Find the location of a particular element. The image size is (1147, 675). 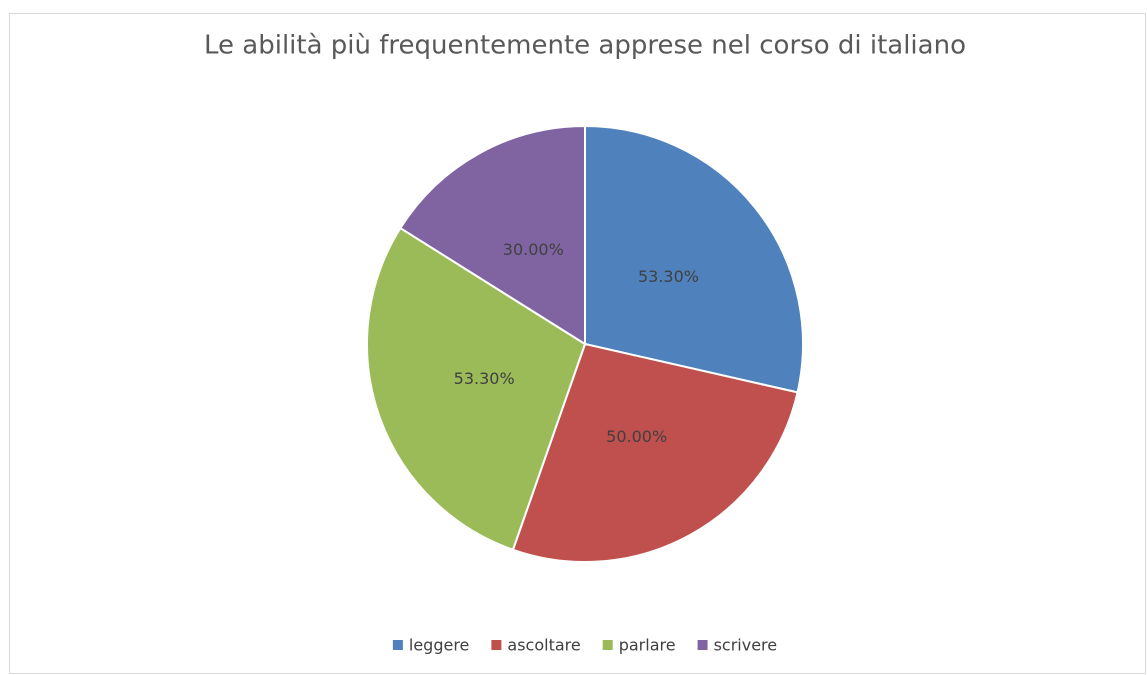

legend-label: leggere is located at coordinates (439, 645).